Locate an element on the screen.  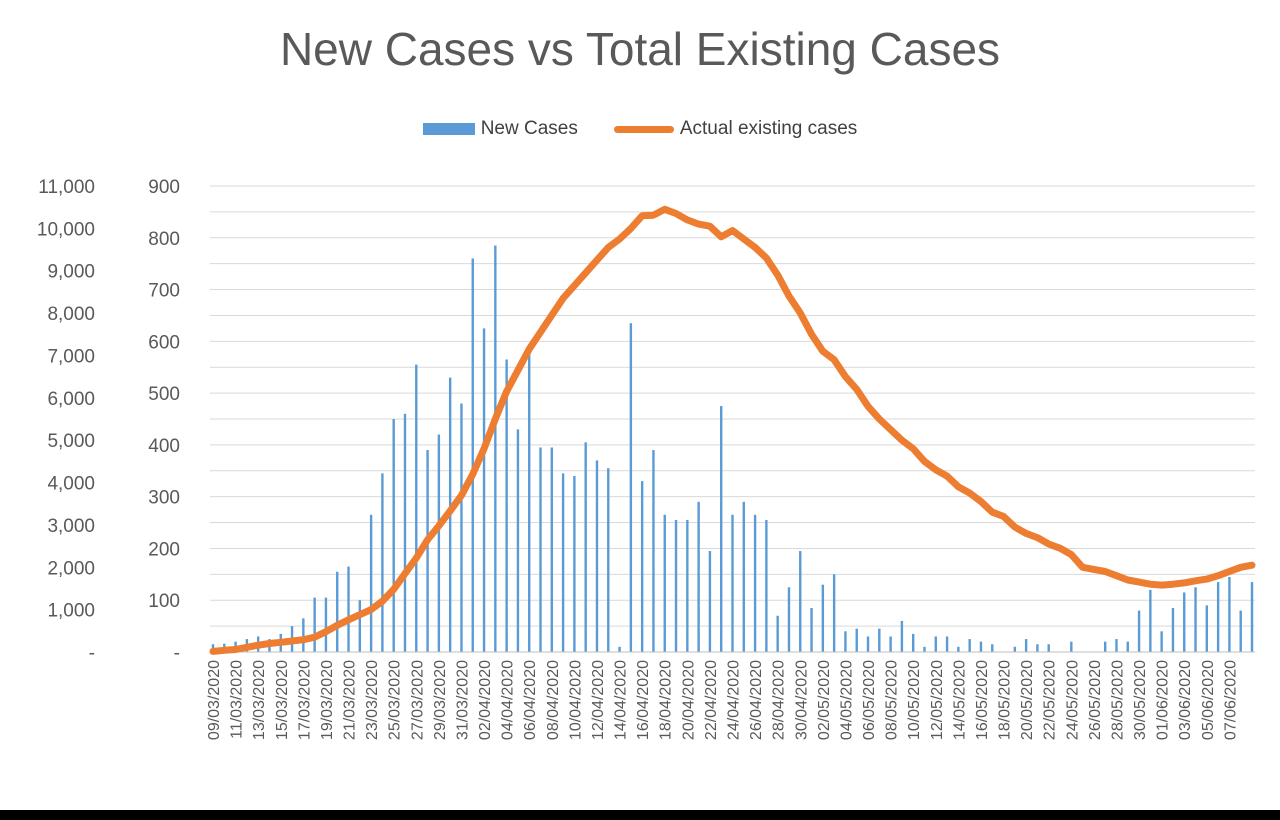
x-tick-label: 14/05/2020 is located at coordinates (959, 700).